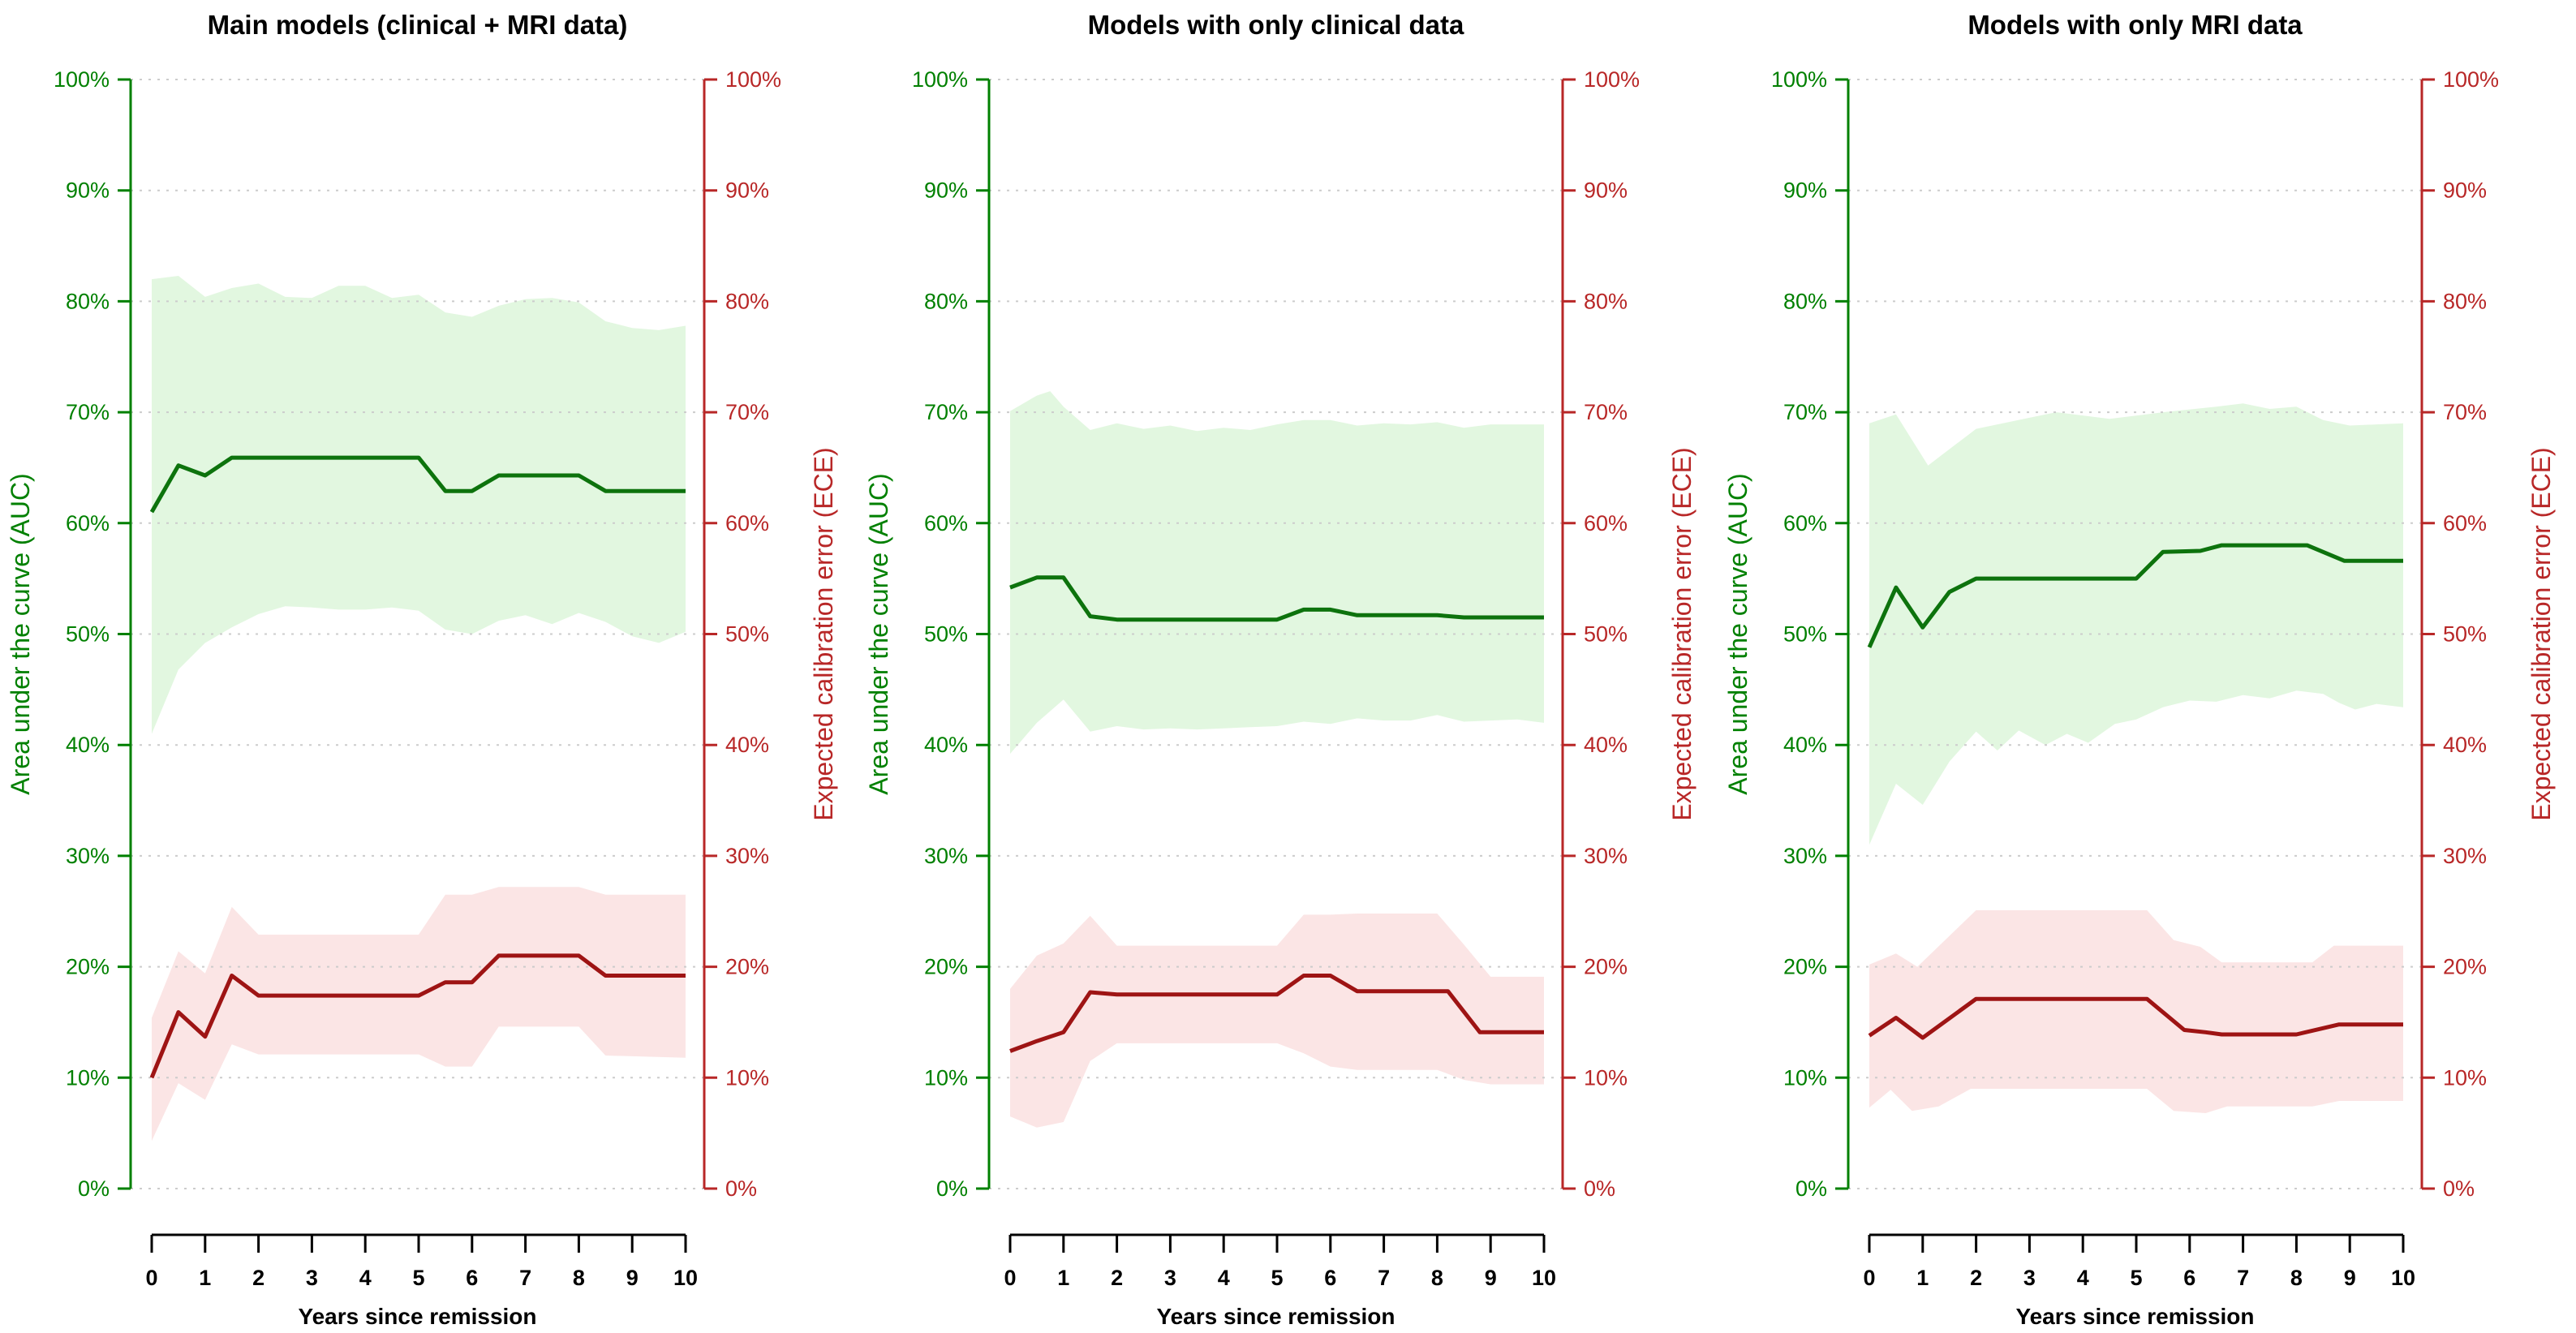  Describe the element at coordinates (1276, 25) in the screenshot. I see `panel-title: Models with only clinical data` at that location.